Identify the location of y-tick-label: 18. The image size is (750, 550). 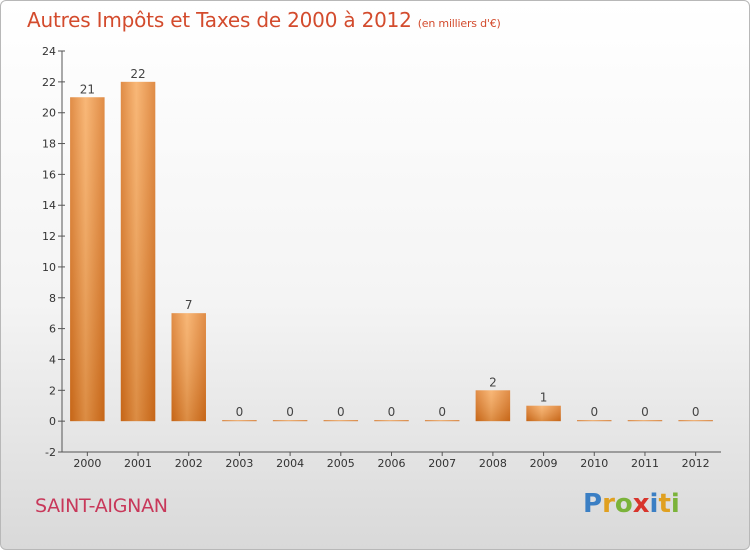
(49, 144).